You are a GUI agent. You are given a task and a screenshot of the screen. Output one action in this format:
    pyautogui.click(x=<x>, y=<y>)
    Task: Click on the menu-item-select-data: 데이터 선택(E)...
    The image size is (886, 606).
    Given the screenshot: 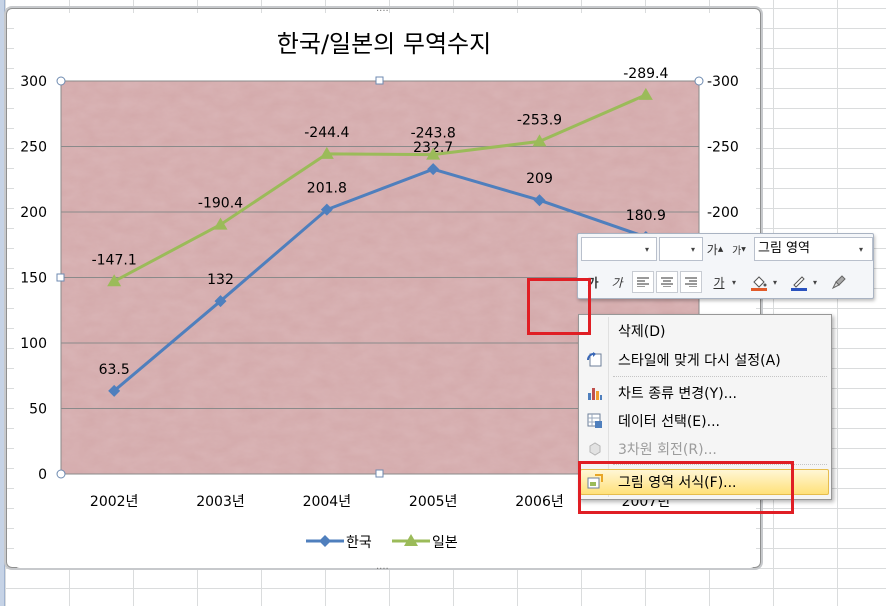 What is the action you would take?
    pyautogui.click(x=704, y=421)
    